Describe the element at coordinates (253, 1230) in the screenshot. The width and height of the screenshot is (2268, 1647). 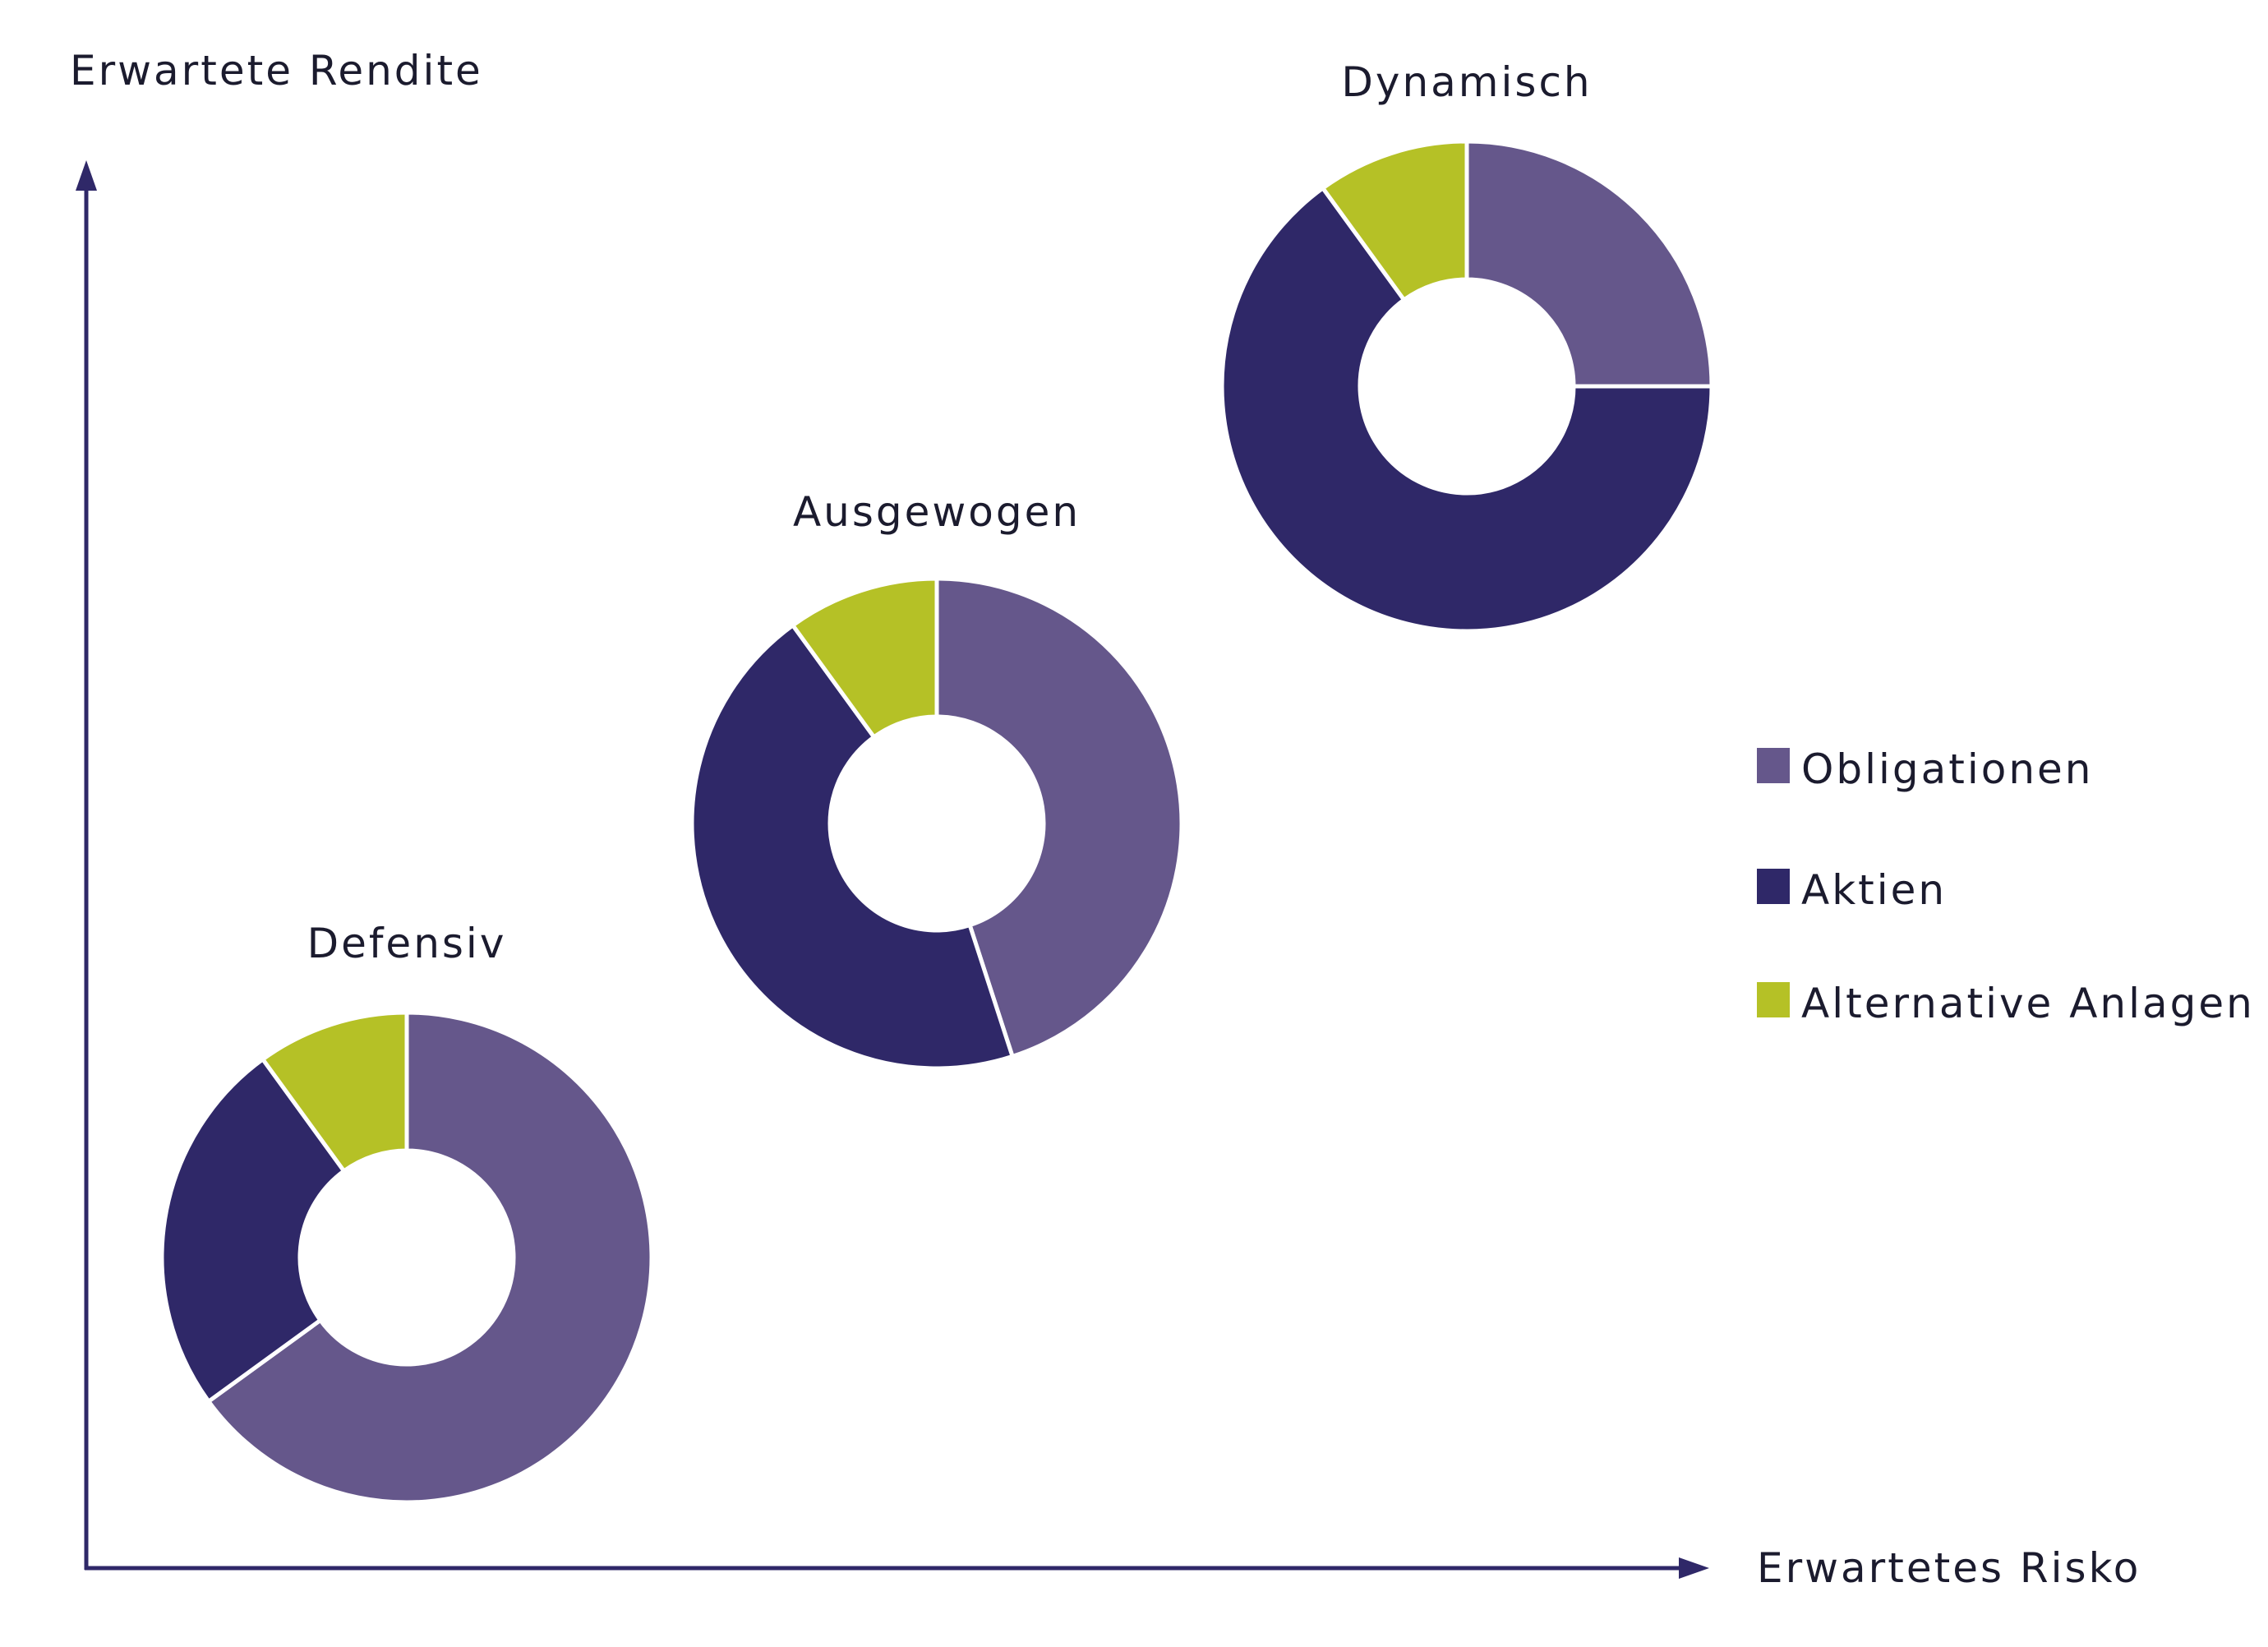
I see `slice-defensiv-aktien` at that location.